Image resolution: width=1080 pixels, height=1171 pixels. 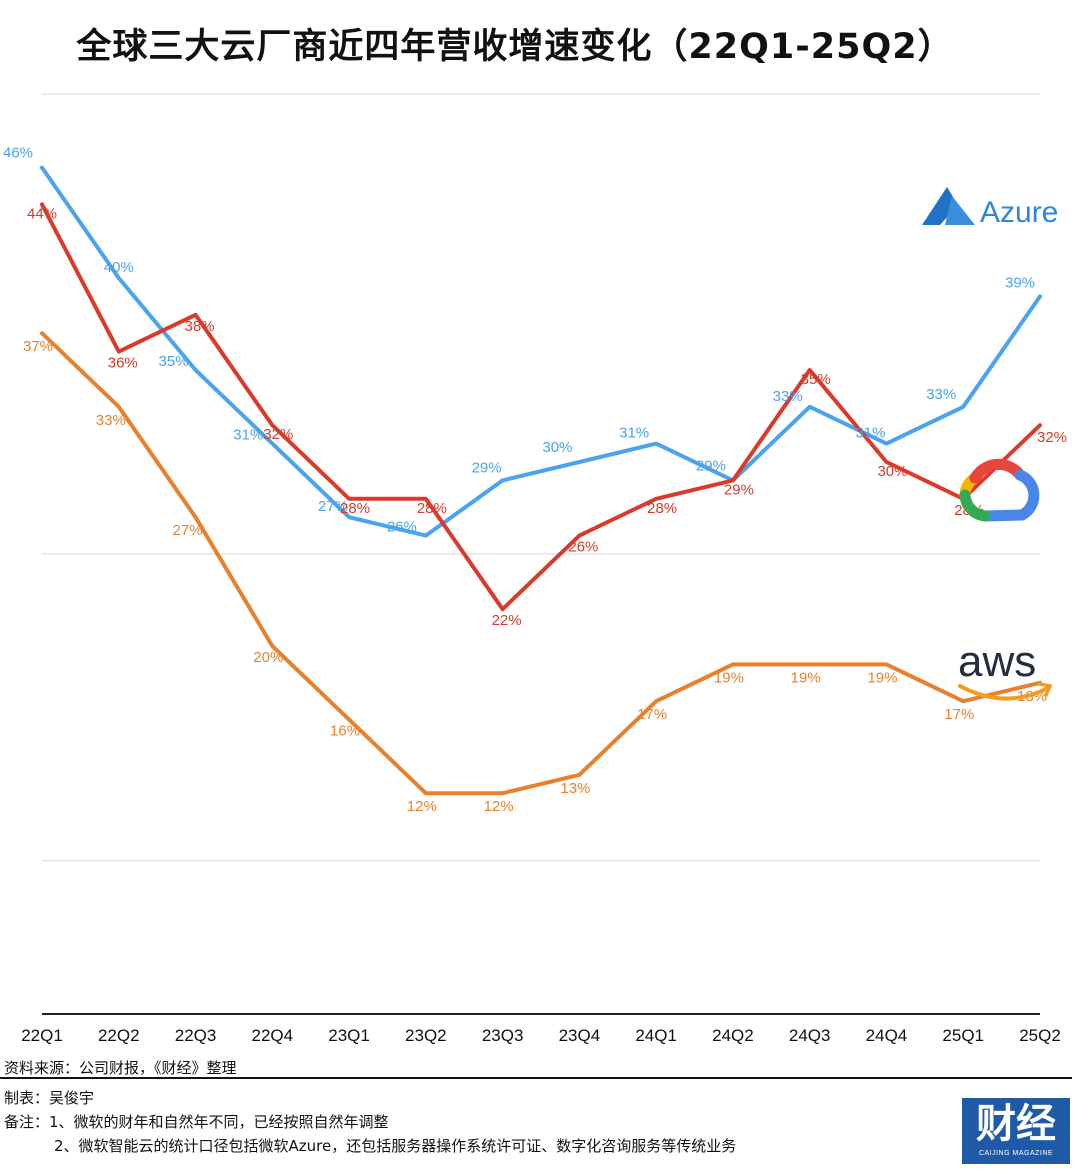 I want to click on x-tick-label: 25Q2, so click(x=1040, y=1035).